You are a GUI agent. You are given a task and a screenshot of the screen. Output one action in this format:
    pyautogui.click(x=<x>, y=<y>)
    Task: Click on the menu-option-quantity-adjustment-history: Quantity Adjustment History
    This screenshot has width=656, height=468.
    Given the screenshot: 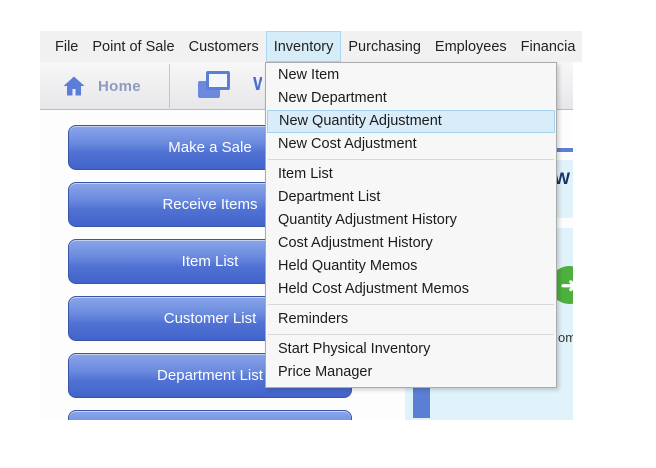 What is the action you would take?
    pyautogui.click(x=367, y=220)
    